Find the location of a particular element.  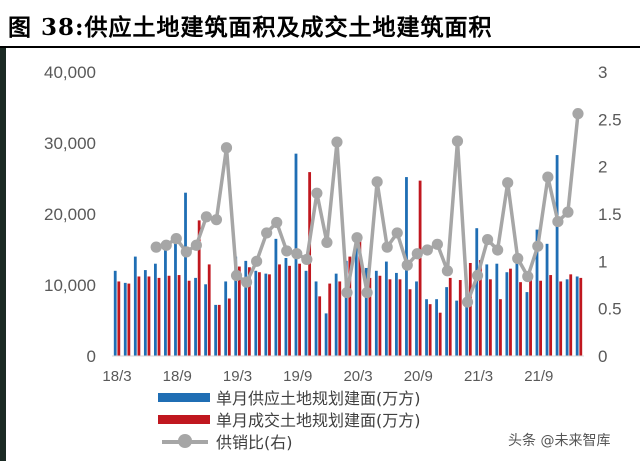

right-axis-tick-label: 2 is located at coordinates (602, 167).